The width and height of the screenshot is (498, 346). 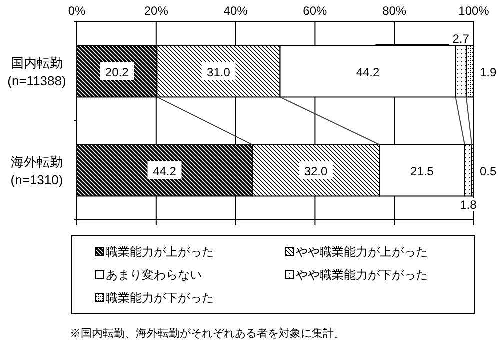 I want to click on data-label: 1.8, so click(x=469, y=205).